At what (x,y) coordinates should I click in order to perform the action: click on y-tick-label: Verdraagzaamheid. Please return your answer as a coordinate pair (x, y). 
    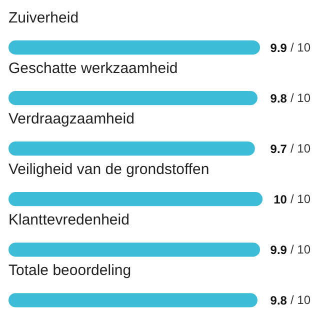
    Looking at the image, I should click on (71, 119).